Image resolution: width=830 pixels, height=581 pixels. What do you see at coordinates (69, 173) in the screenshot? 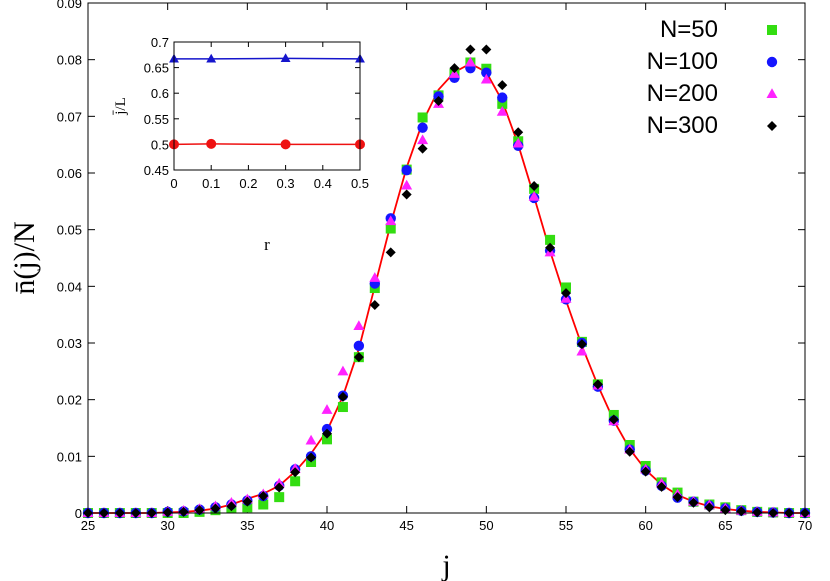
I see `y-tick-label: 0.06` at bounding box center [69, 173].